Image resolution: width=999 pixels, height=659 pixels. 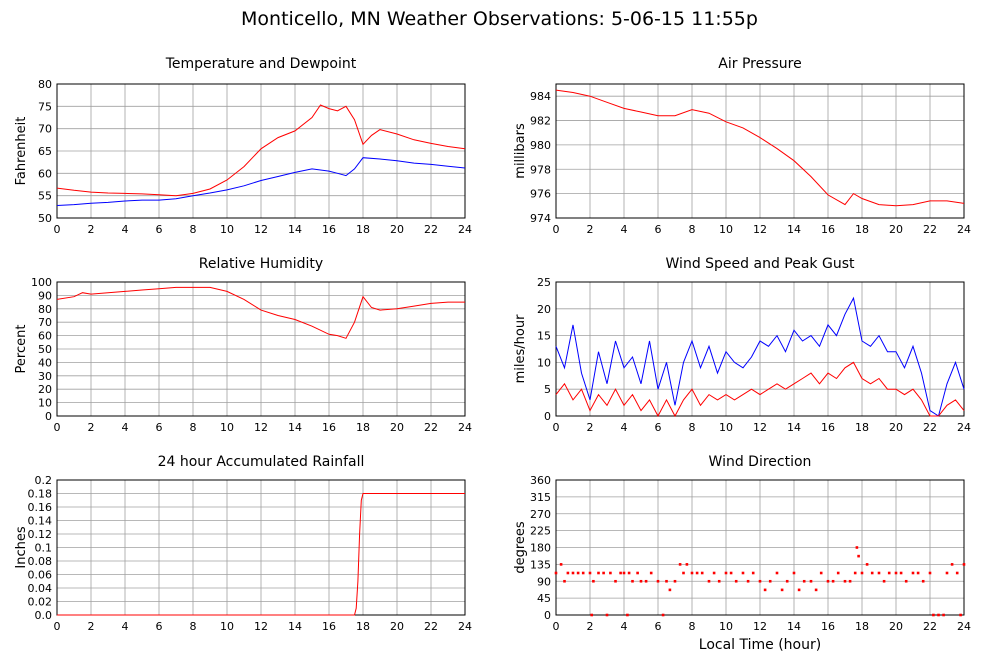 What do you see at coordinates (540, 548) in the screenshot?
I see `y-tick-label: 180` at bounding box center [540, 548].